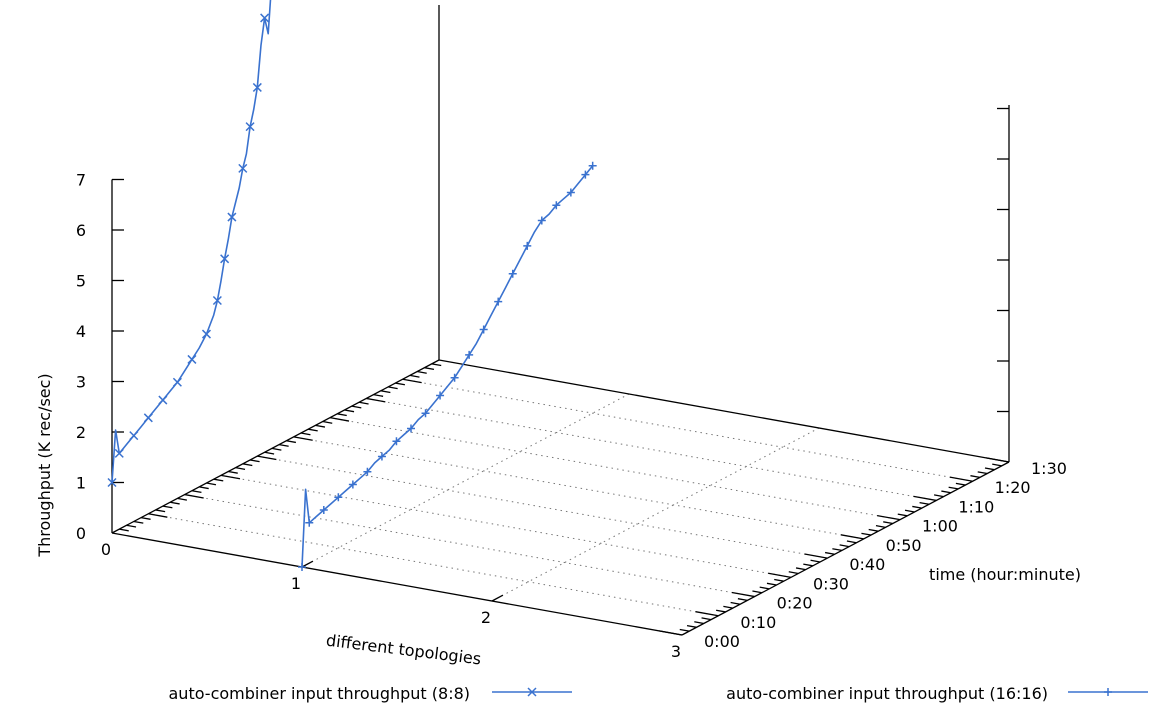 The image size is (1171, 716). I want to click on time-tick-label-6: 1:00, so click(940, 526).